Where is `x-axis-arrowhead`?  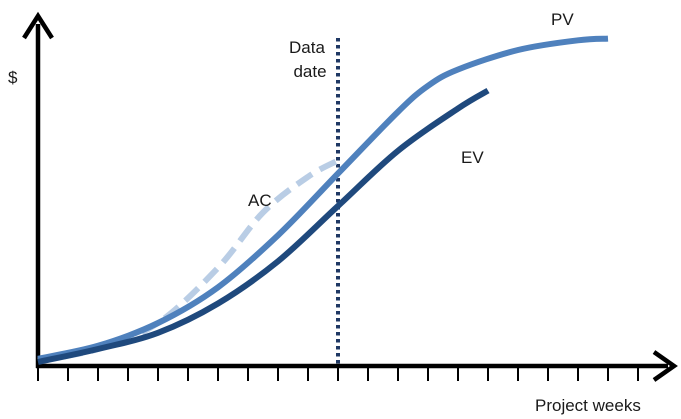
x-axis-arrowhead is located at coordinates (665, 366).